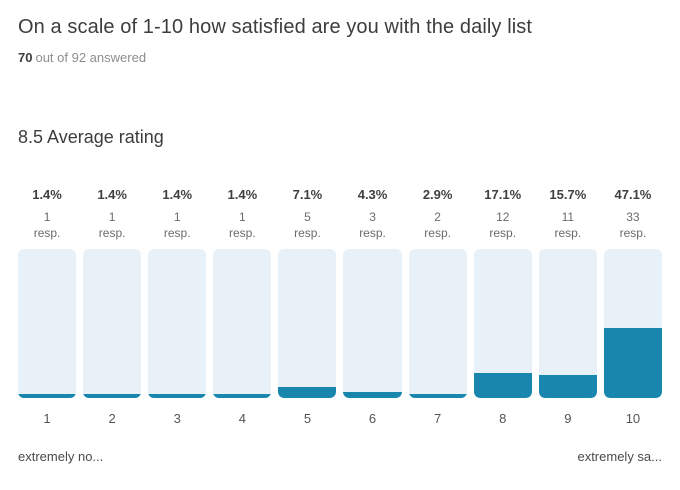 This screenshot has width=680, height=490. I want to click on answered-count: 70, so click(25, 57).